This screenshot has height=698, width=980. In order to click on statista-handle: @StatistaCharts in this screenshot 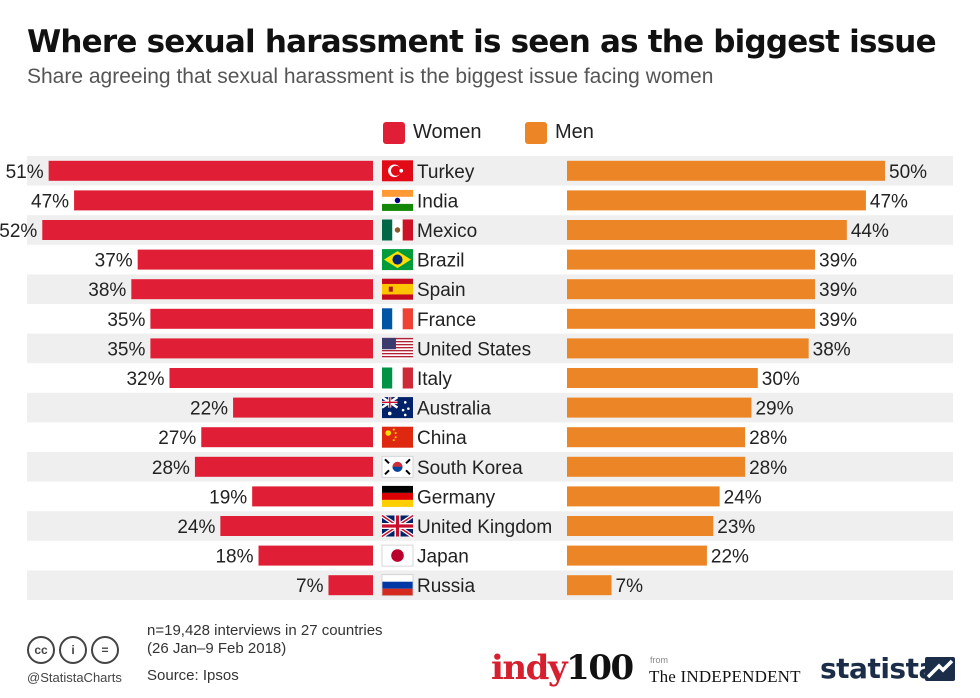, I will do `click(74, 677)`.